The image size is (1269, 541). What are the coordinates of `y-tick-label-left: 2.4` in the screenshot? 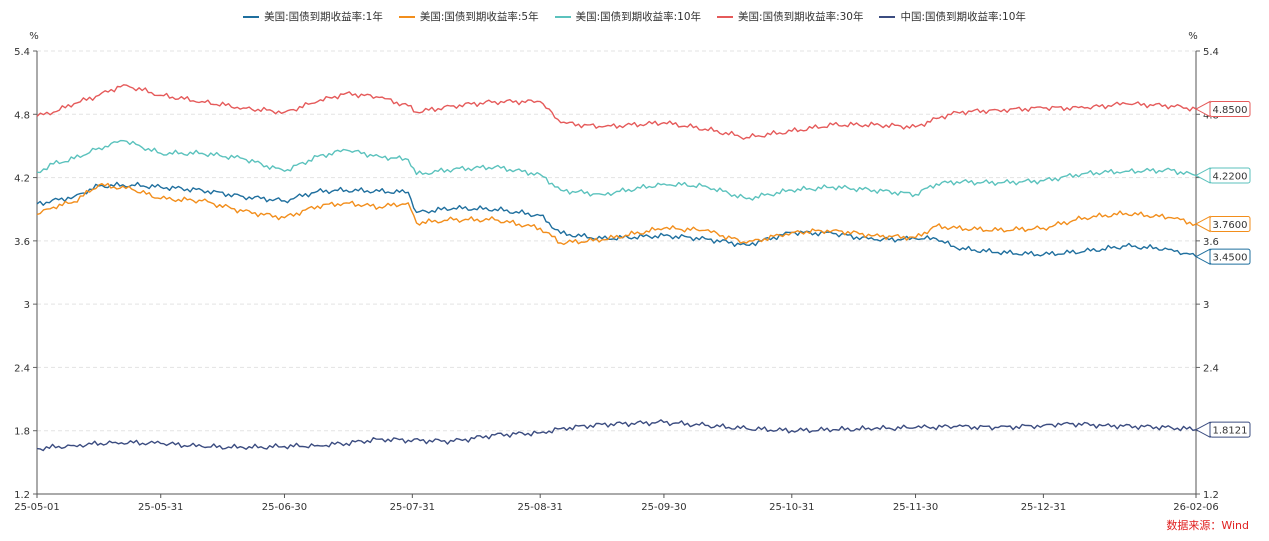 It's located at (22, 368).